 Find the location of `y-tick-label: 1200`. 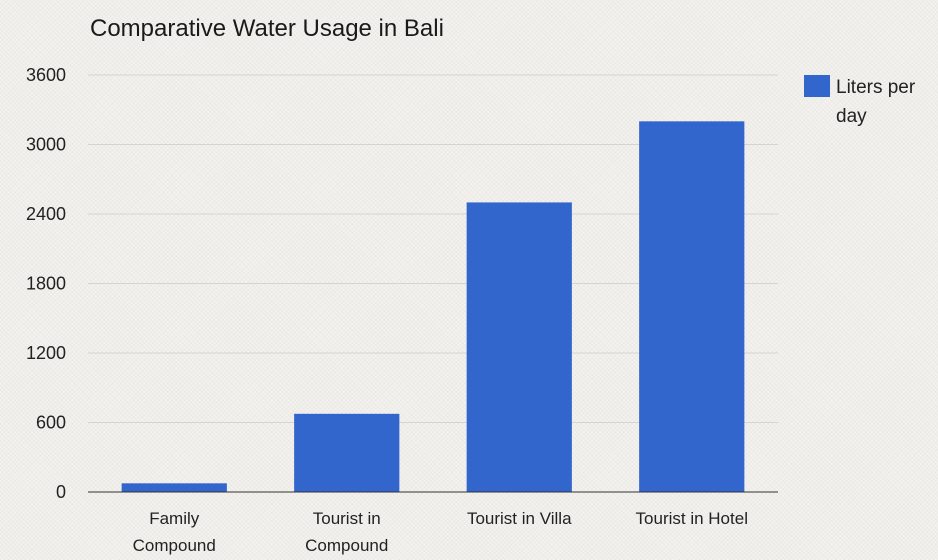

y-tick-label: 1200 is located at coordinates (46, 353).